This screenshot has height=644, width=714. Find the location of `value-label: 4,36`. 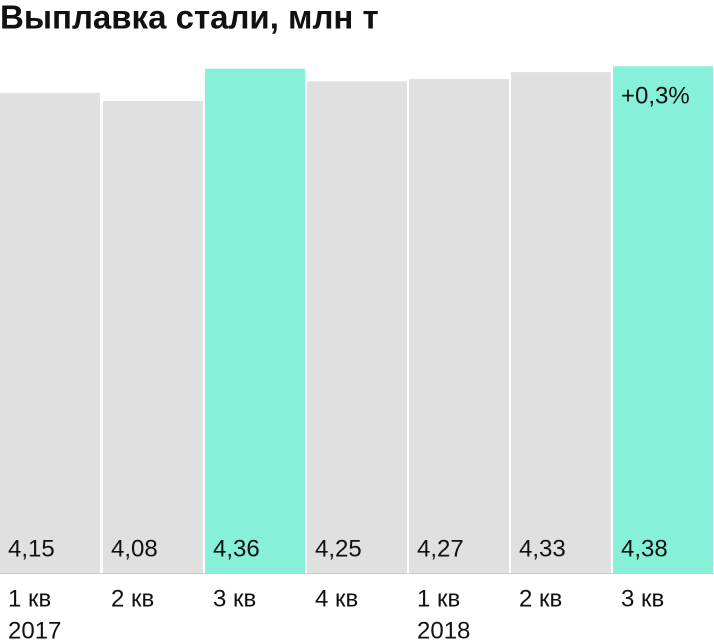

value-label: 4,36 is located at coordinates (236, 548).